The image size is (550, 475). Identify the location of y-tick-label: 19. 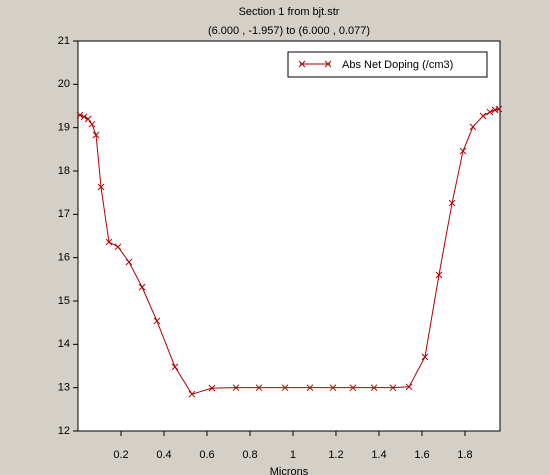
(64, 128).